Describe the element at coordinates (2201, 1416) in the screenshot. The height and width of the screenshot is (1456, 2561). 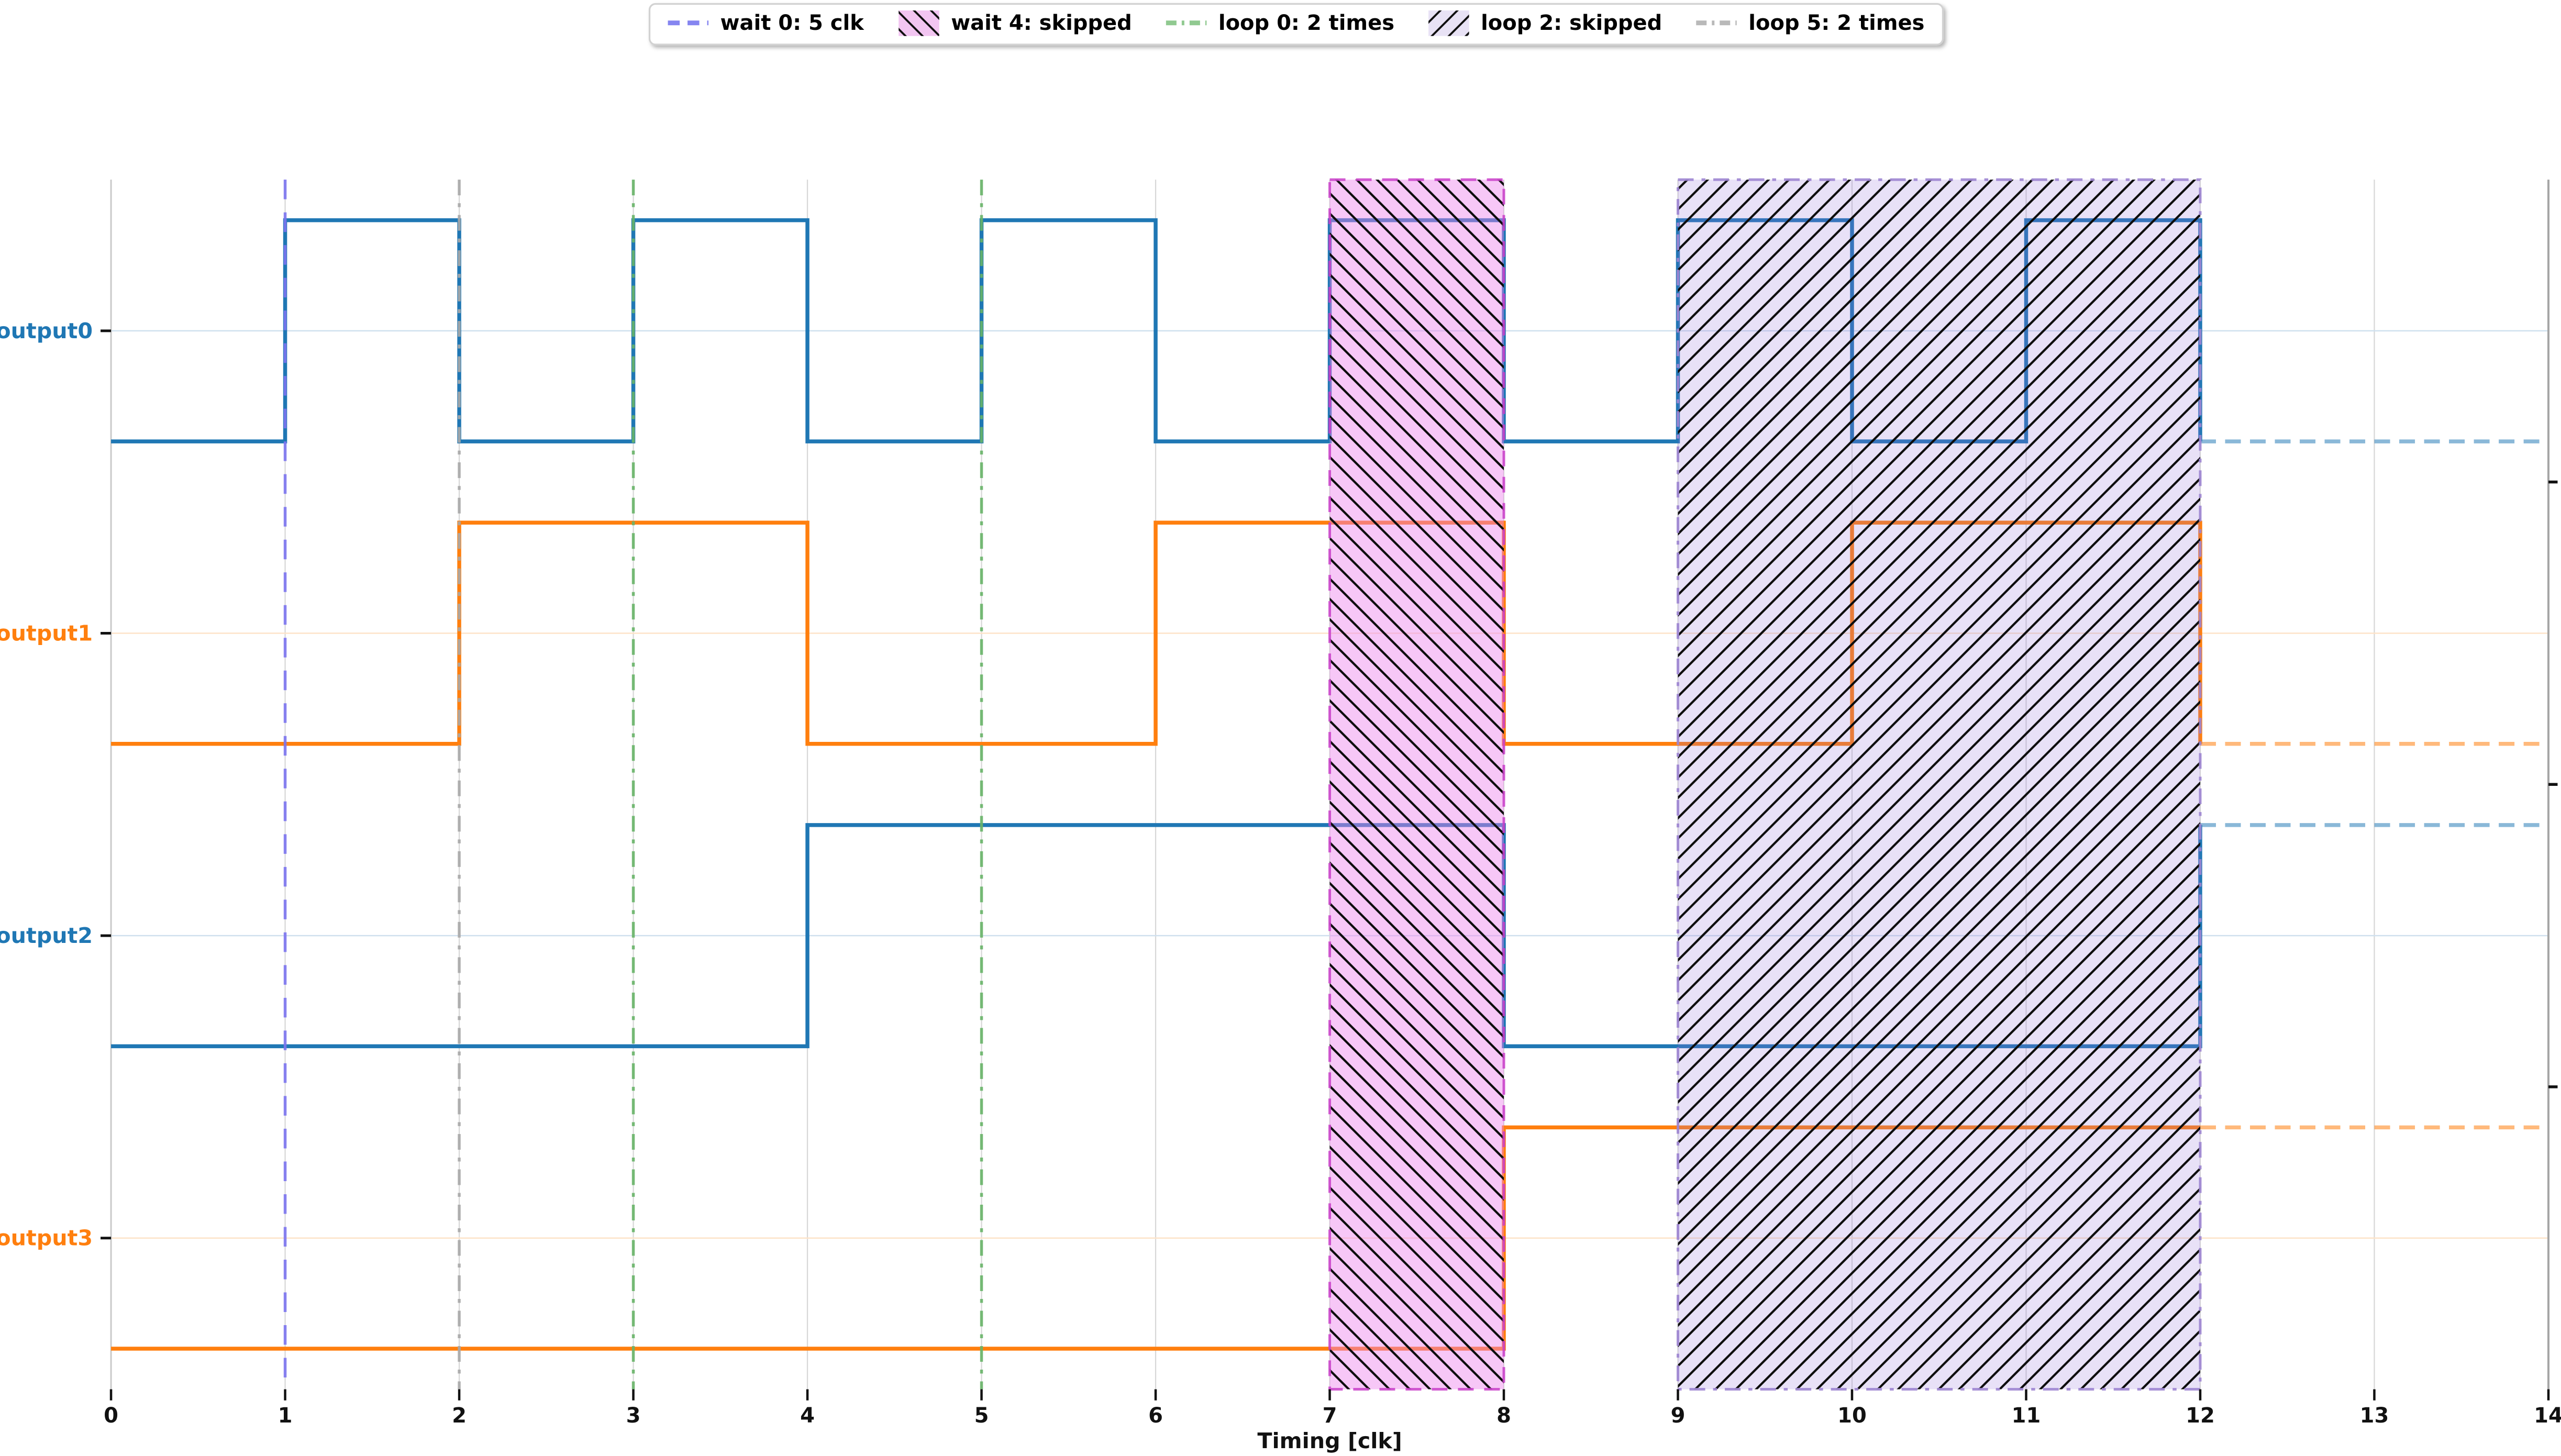
I see `x-tick-label: 12` at that location.